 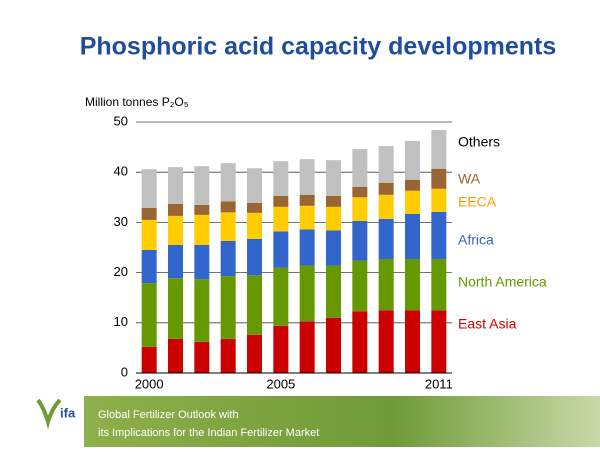 I want to click on y-tick-label: 20, so click(x=121, y=271).